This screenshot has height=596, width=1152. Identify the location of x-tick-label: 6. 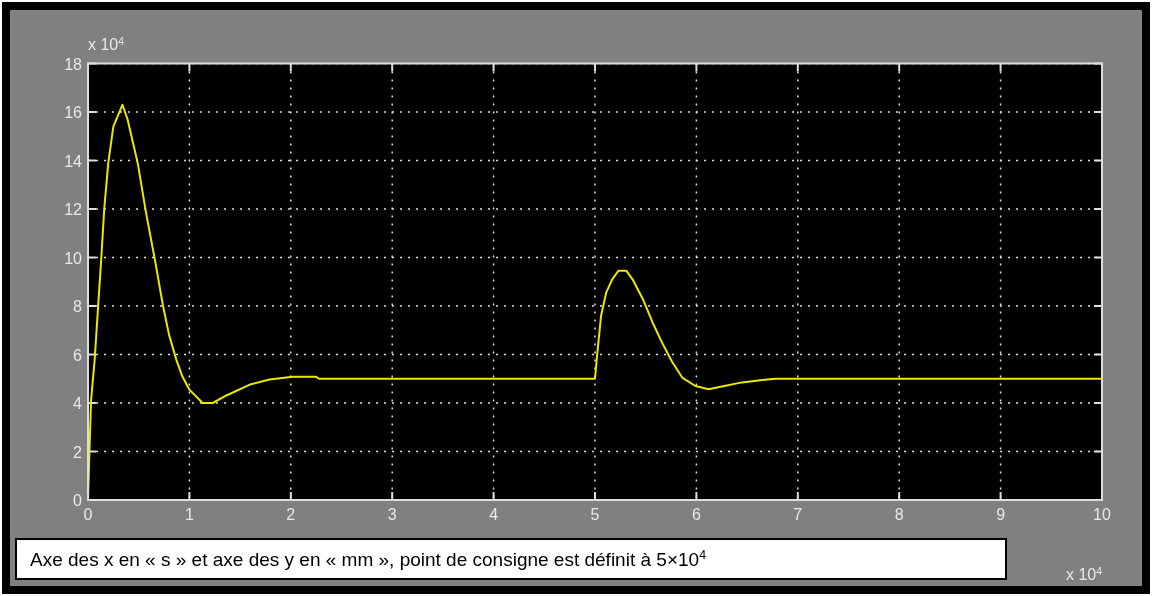
(696, 514).